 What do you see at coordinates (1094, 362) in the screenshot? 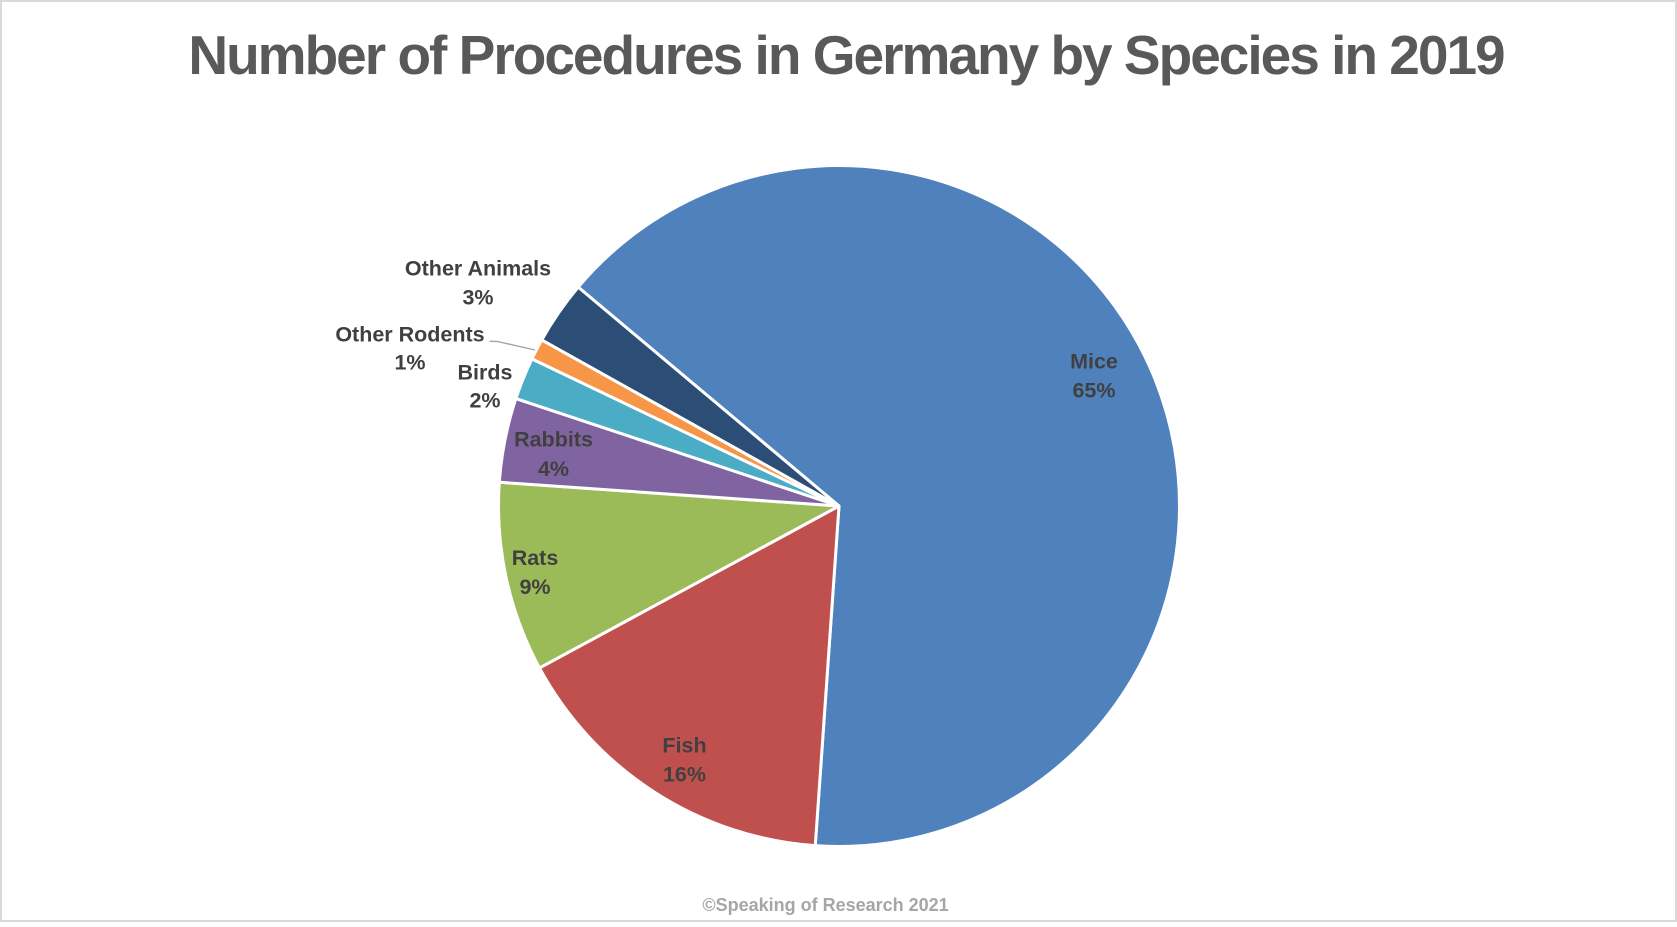
I see `svg-text: Mice` at bounding box center [1094, 362].